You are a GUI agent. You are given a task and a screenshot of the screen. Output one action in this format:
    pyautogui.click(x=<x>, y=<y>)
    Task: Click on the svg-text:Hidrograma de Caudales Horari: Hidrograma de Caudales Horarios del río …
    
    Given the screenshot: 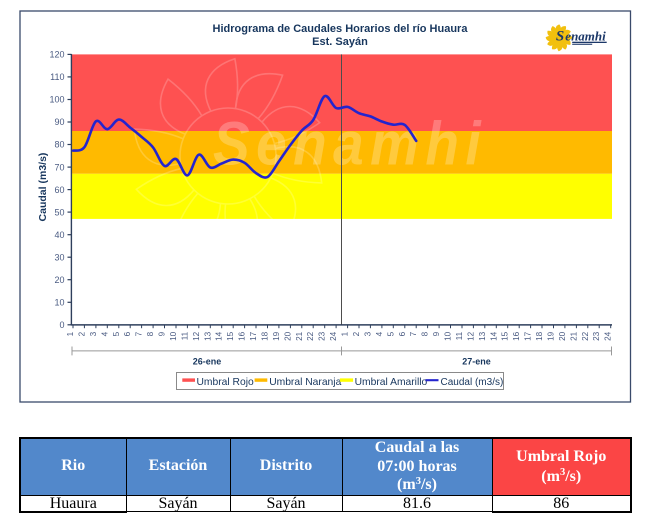 What is the action you would take?
    pyautogui.click(x=341, y=29)
    